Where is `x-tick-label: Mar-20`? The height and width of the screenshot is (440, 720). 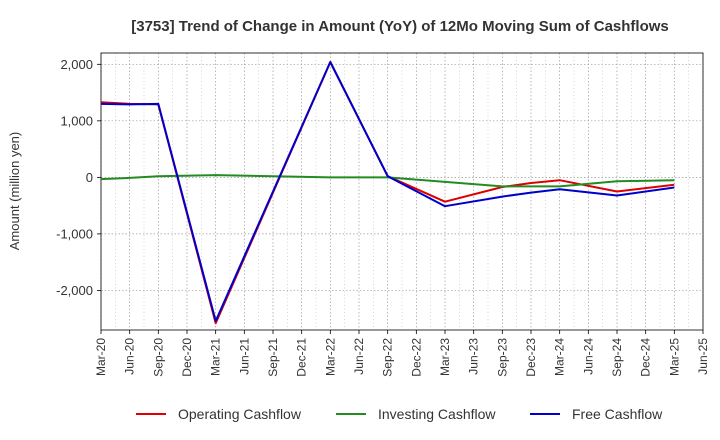
x-tick-label: Mar-20 is located at coordinates (101, 357).